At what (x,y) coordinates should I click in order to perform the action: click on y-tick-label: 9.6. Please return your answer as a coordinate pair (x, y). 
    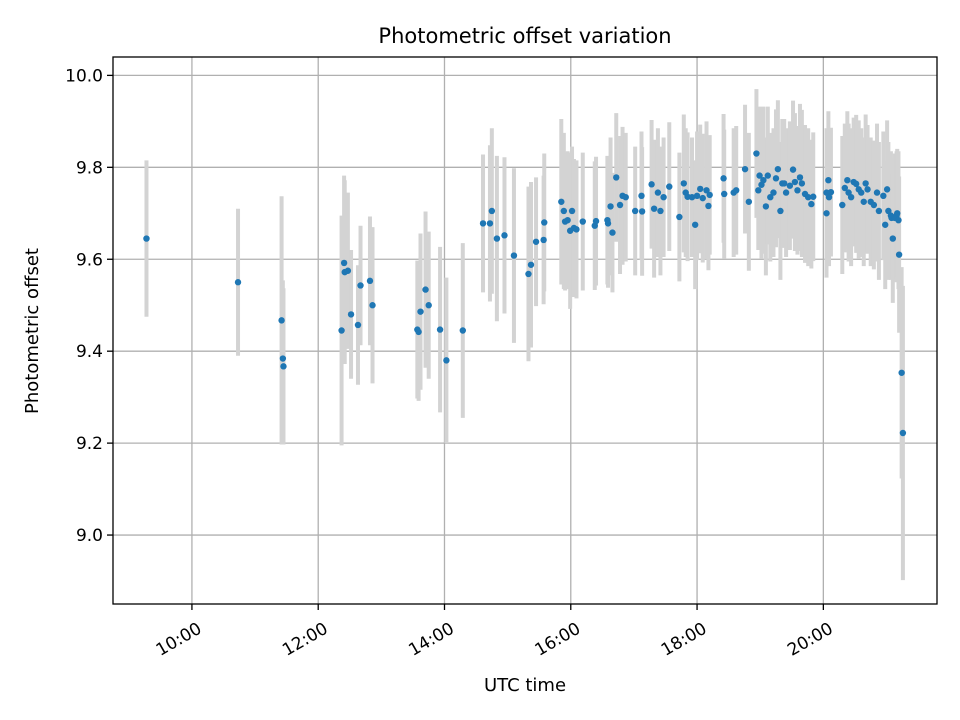
    Looking at the image, I should click on (89, 260).